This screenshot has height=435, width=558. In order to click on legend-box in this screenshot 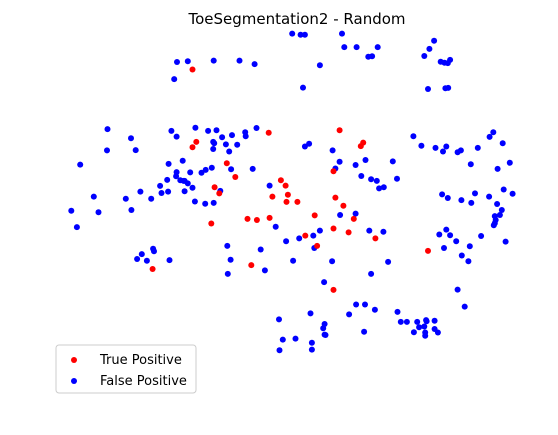, I will do `click(126, 369)`.